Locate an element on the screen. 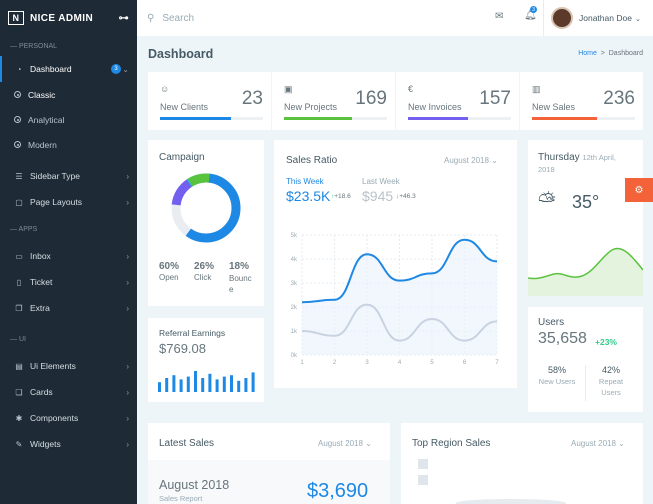 This screenshot has height=504, width=653. last-week-label: Last Week is located at coordinates (381, 181).